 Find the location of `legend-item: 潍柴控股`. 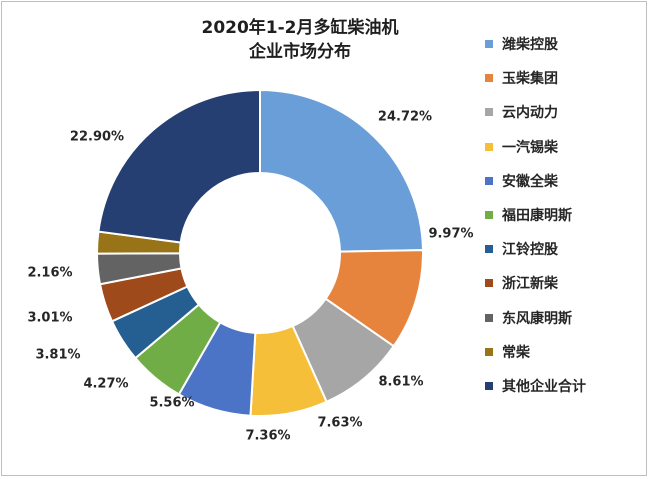

legend-item: 潍柴控股 is located at coordinates (521, 44).